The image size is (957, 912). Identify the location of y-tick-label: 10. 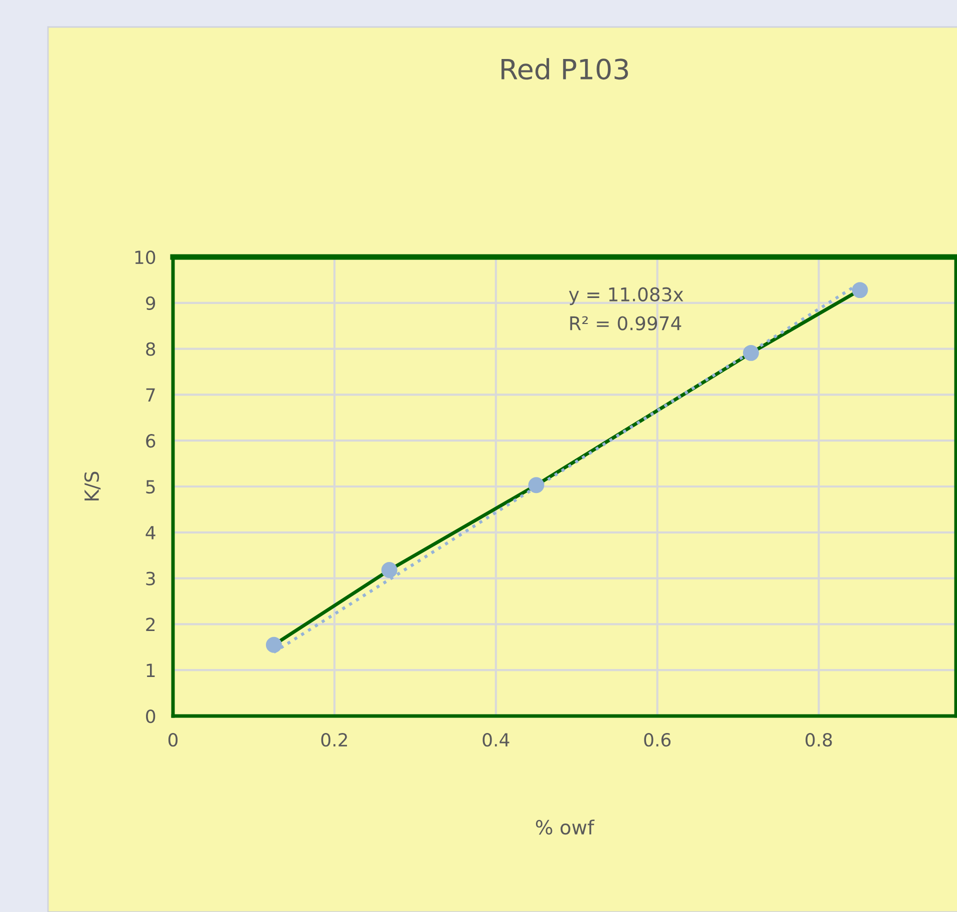
(145, 257).